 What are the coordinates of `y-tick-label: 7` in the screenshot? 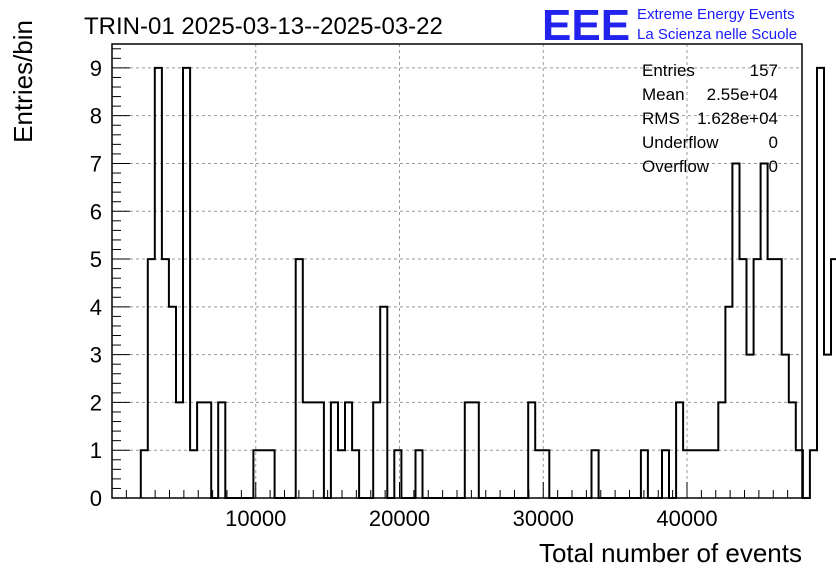 It's located at (96, 163).